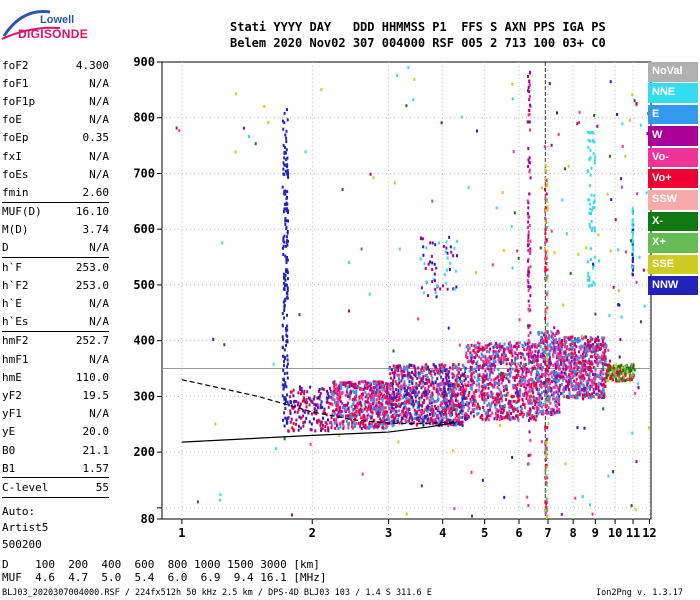 This screenshot has width=700, height=600. I want to click on parameter-value: N/A, so click(99, 174).